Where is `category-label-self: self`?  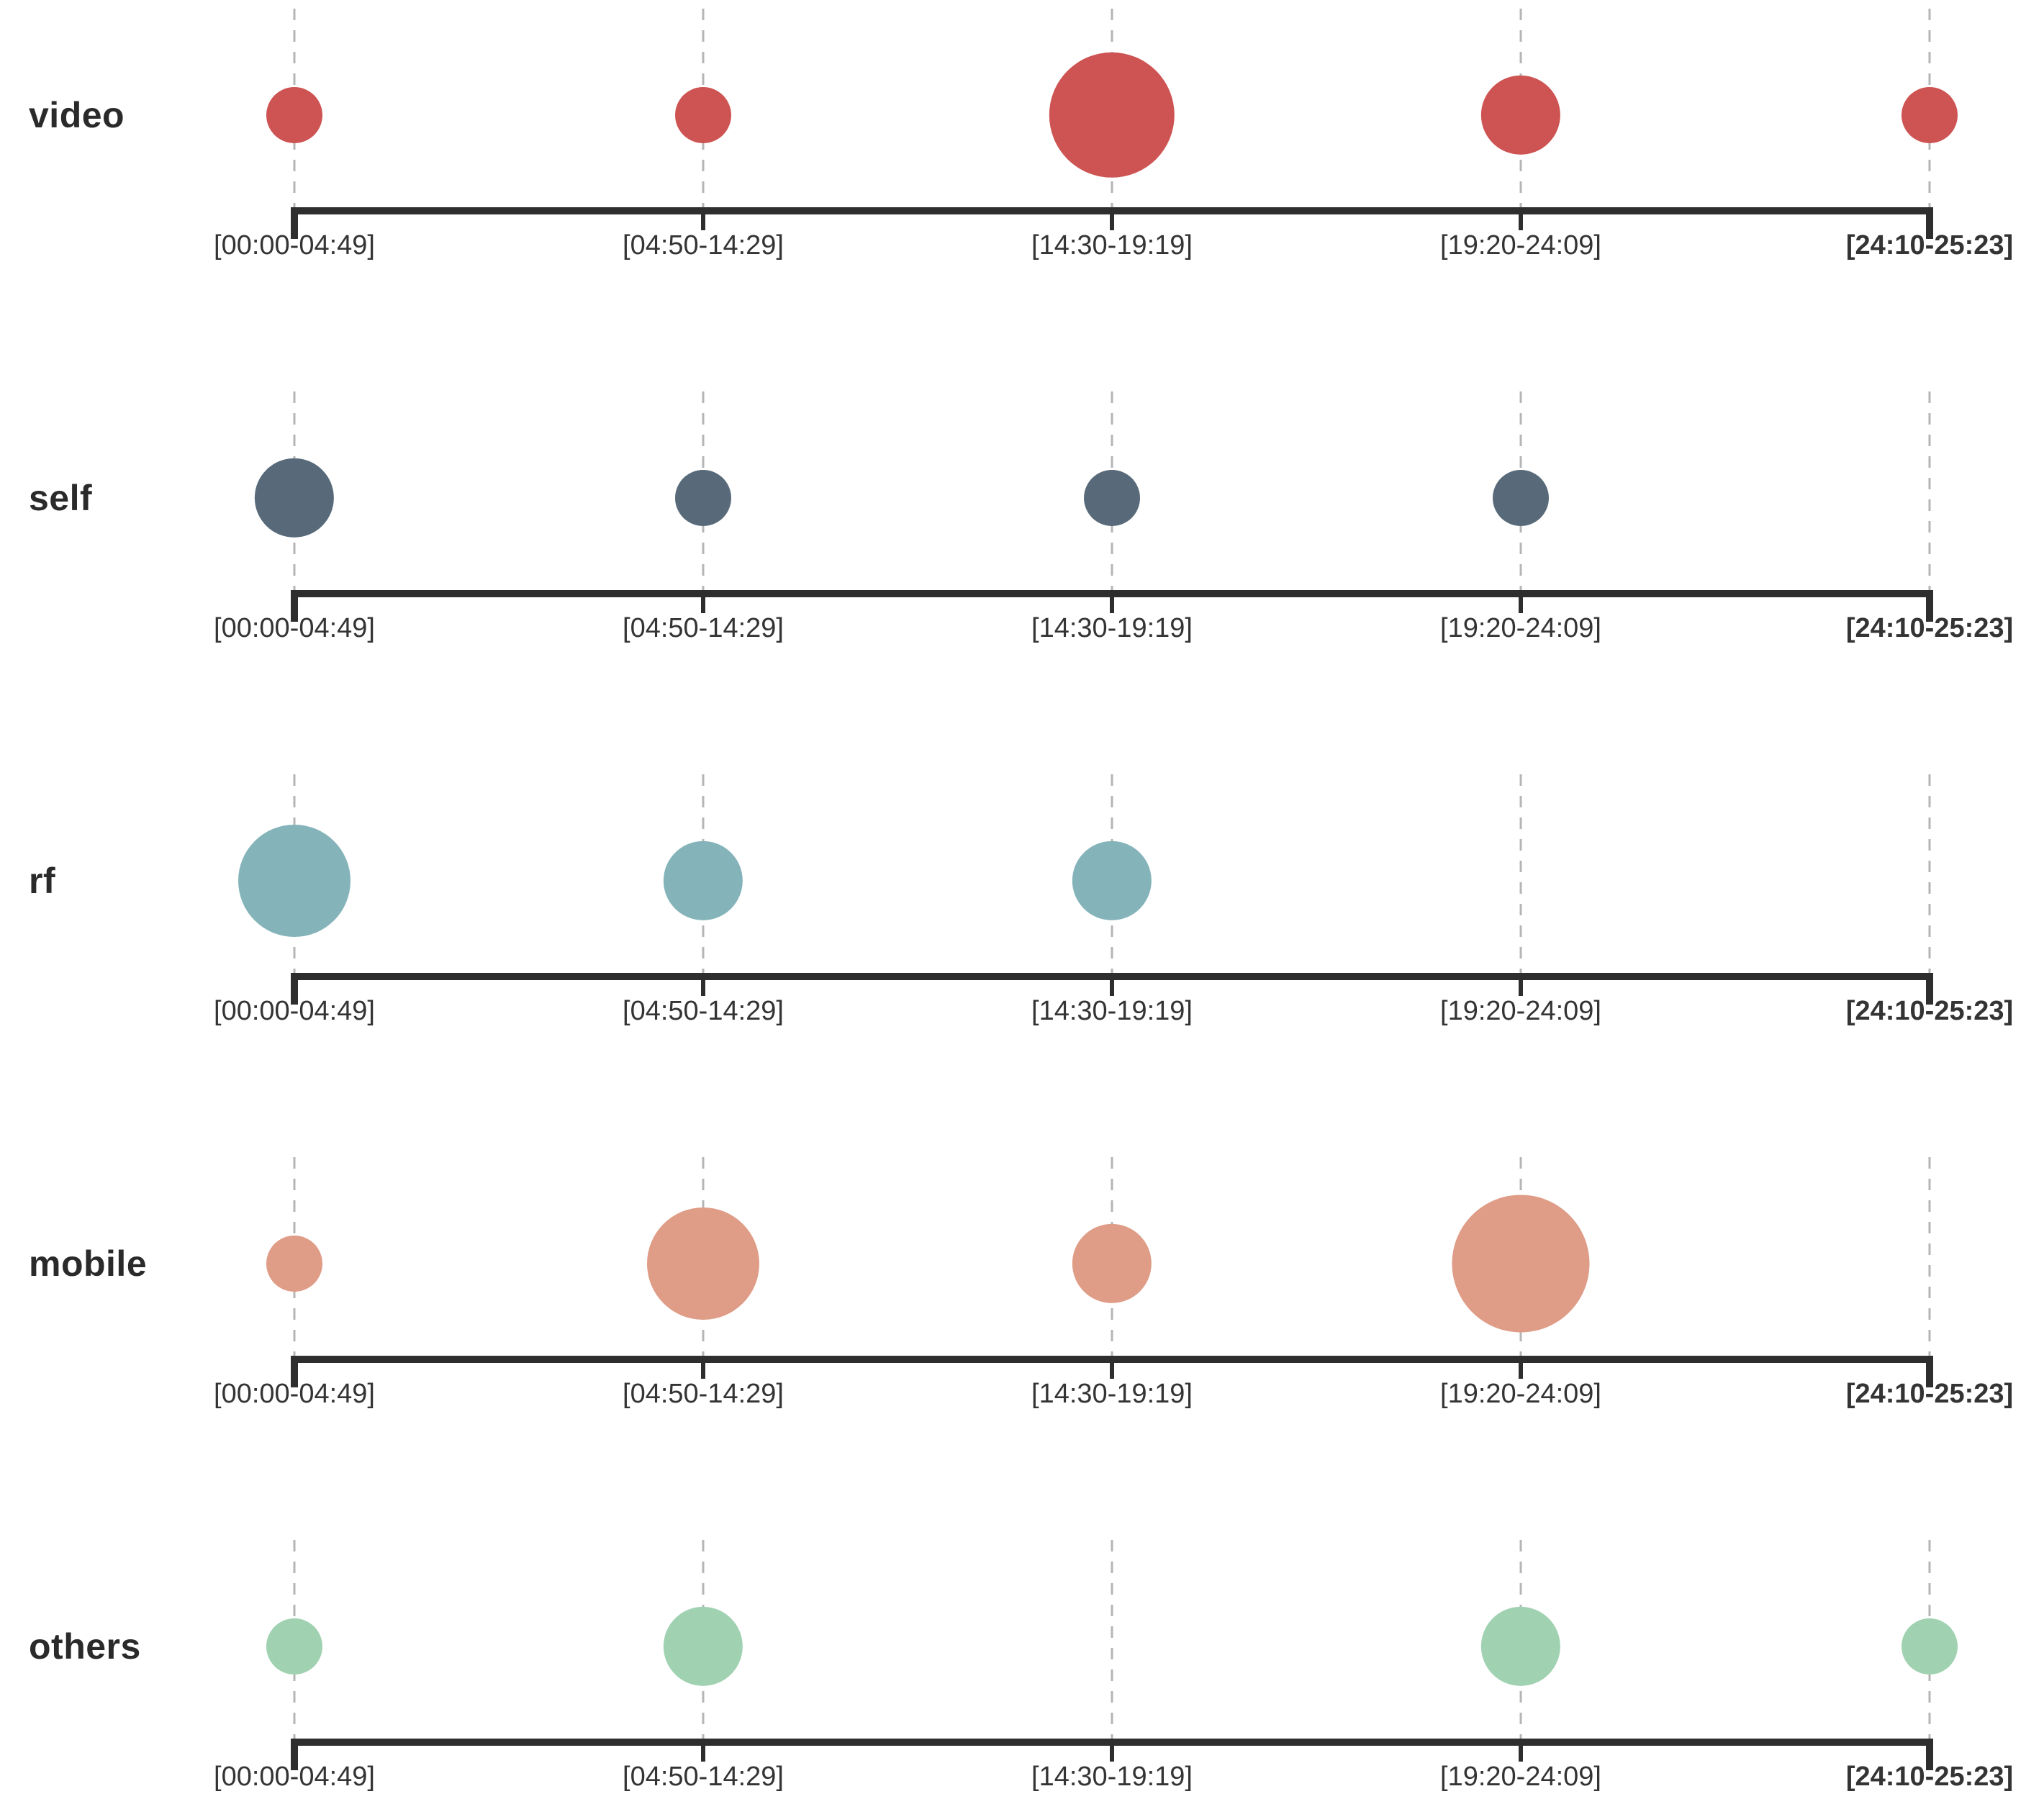
category-label-self: self is located at coordinates (61, 498).